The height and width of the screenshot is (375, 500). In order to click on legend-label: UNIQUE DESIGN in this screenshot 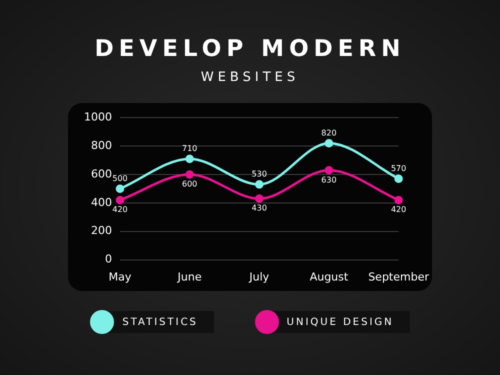, I will do `click(340, 322)`.